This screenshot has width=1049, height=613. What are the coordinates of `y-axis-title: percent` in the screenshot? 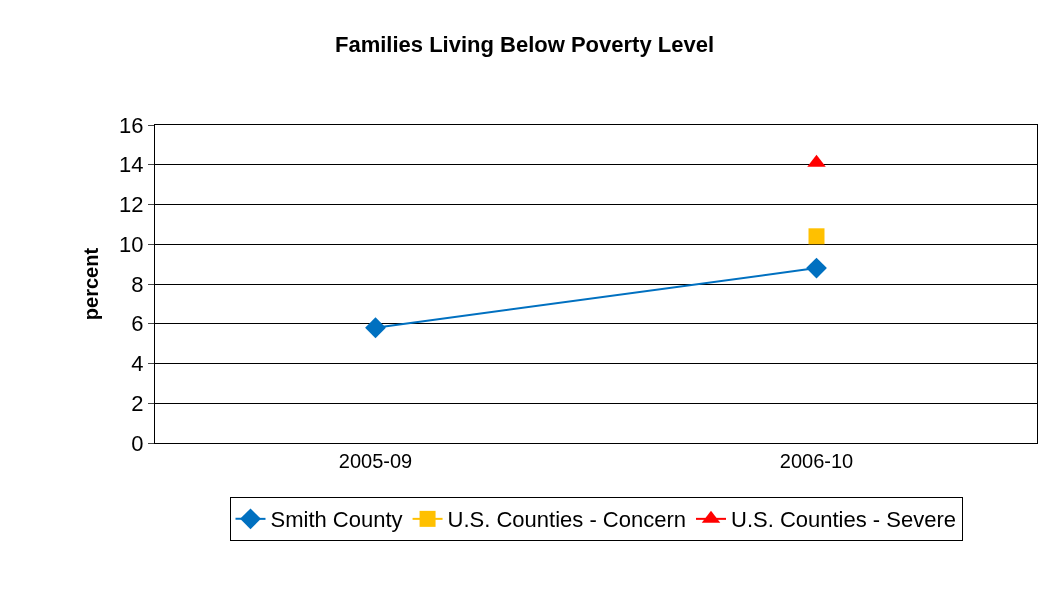 It's located at (90, 284).